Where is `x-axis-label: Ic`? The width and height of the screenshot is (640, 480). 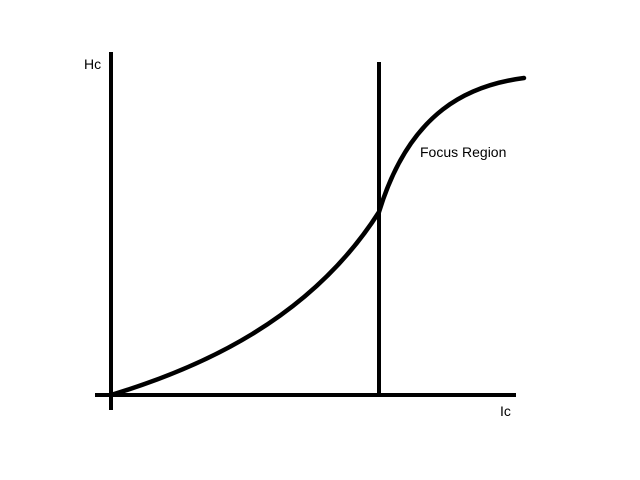 x-axis-label: Ic is located at coordinates (505, 411).